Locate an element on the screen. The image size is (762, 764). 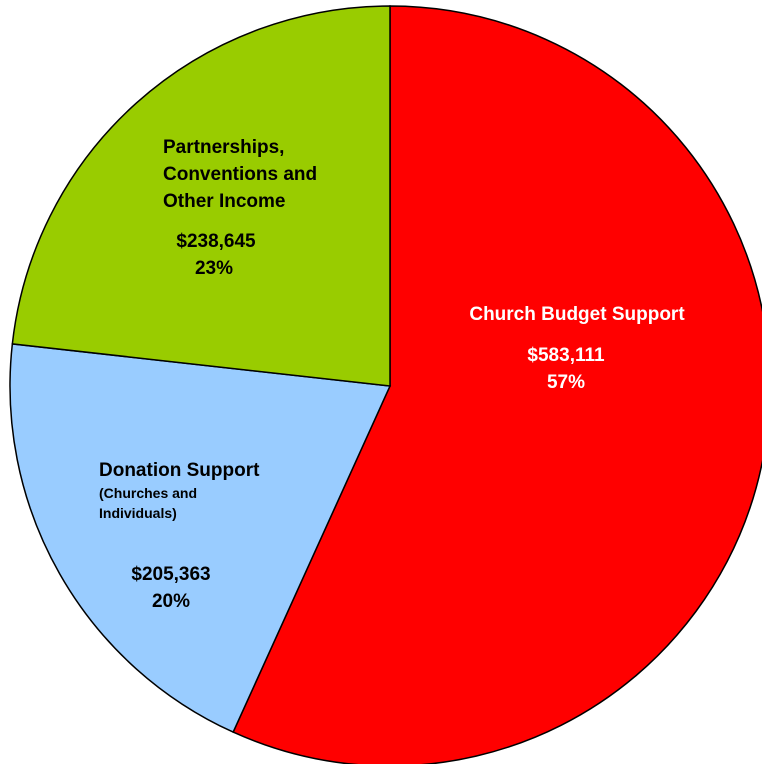
slice-sublabel-donation: (Churches and Individuals) is located at coordinates (150, 503).